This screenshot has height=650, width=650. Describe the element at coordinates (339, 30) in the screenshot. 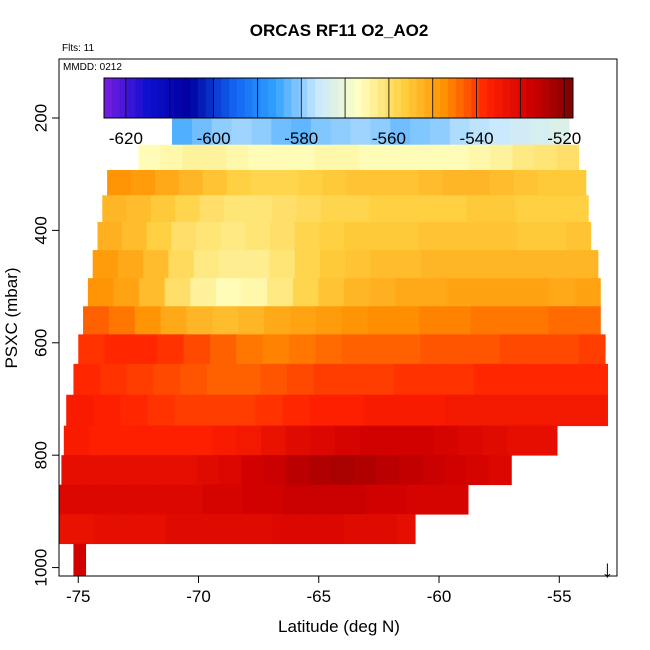

I see `chart-title: ORCAS RF11 O2_AO2` at that location.